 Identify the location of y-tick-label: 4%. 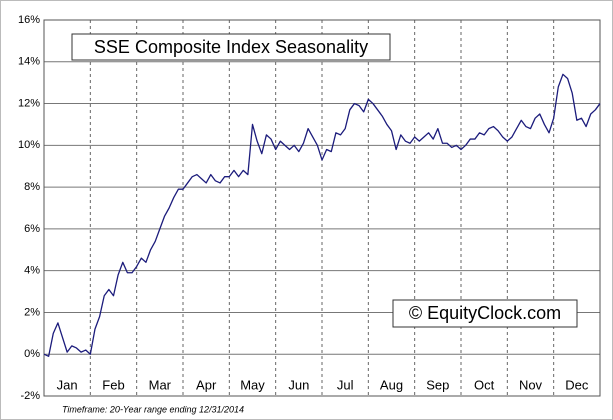
(32, 271).